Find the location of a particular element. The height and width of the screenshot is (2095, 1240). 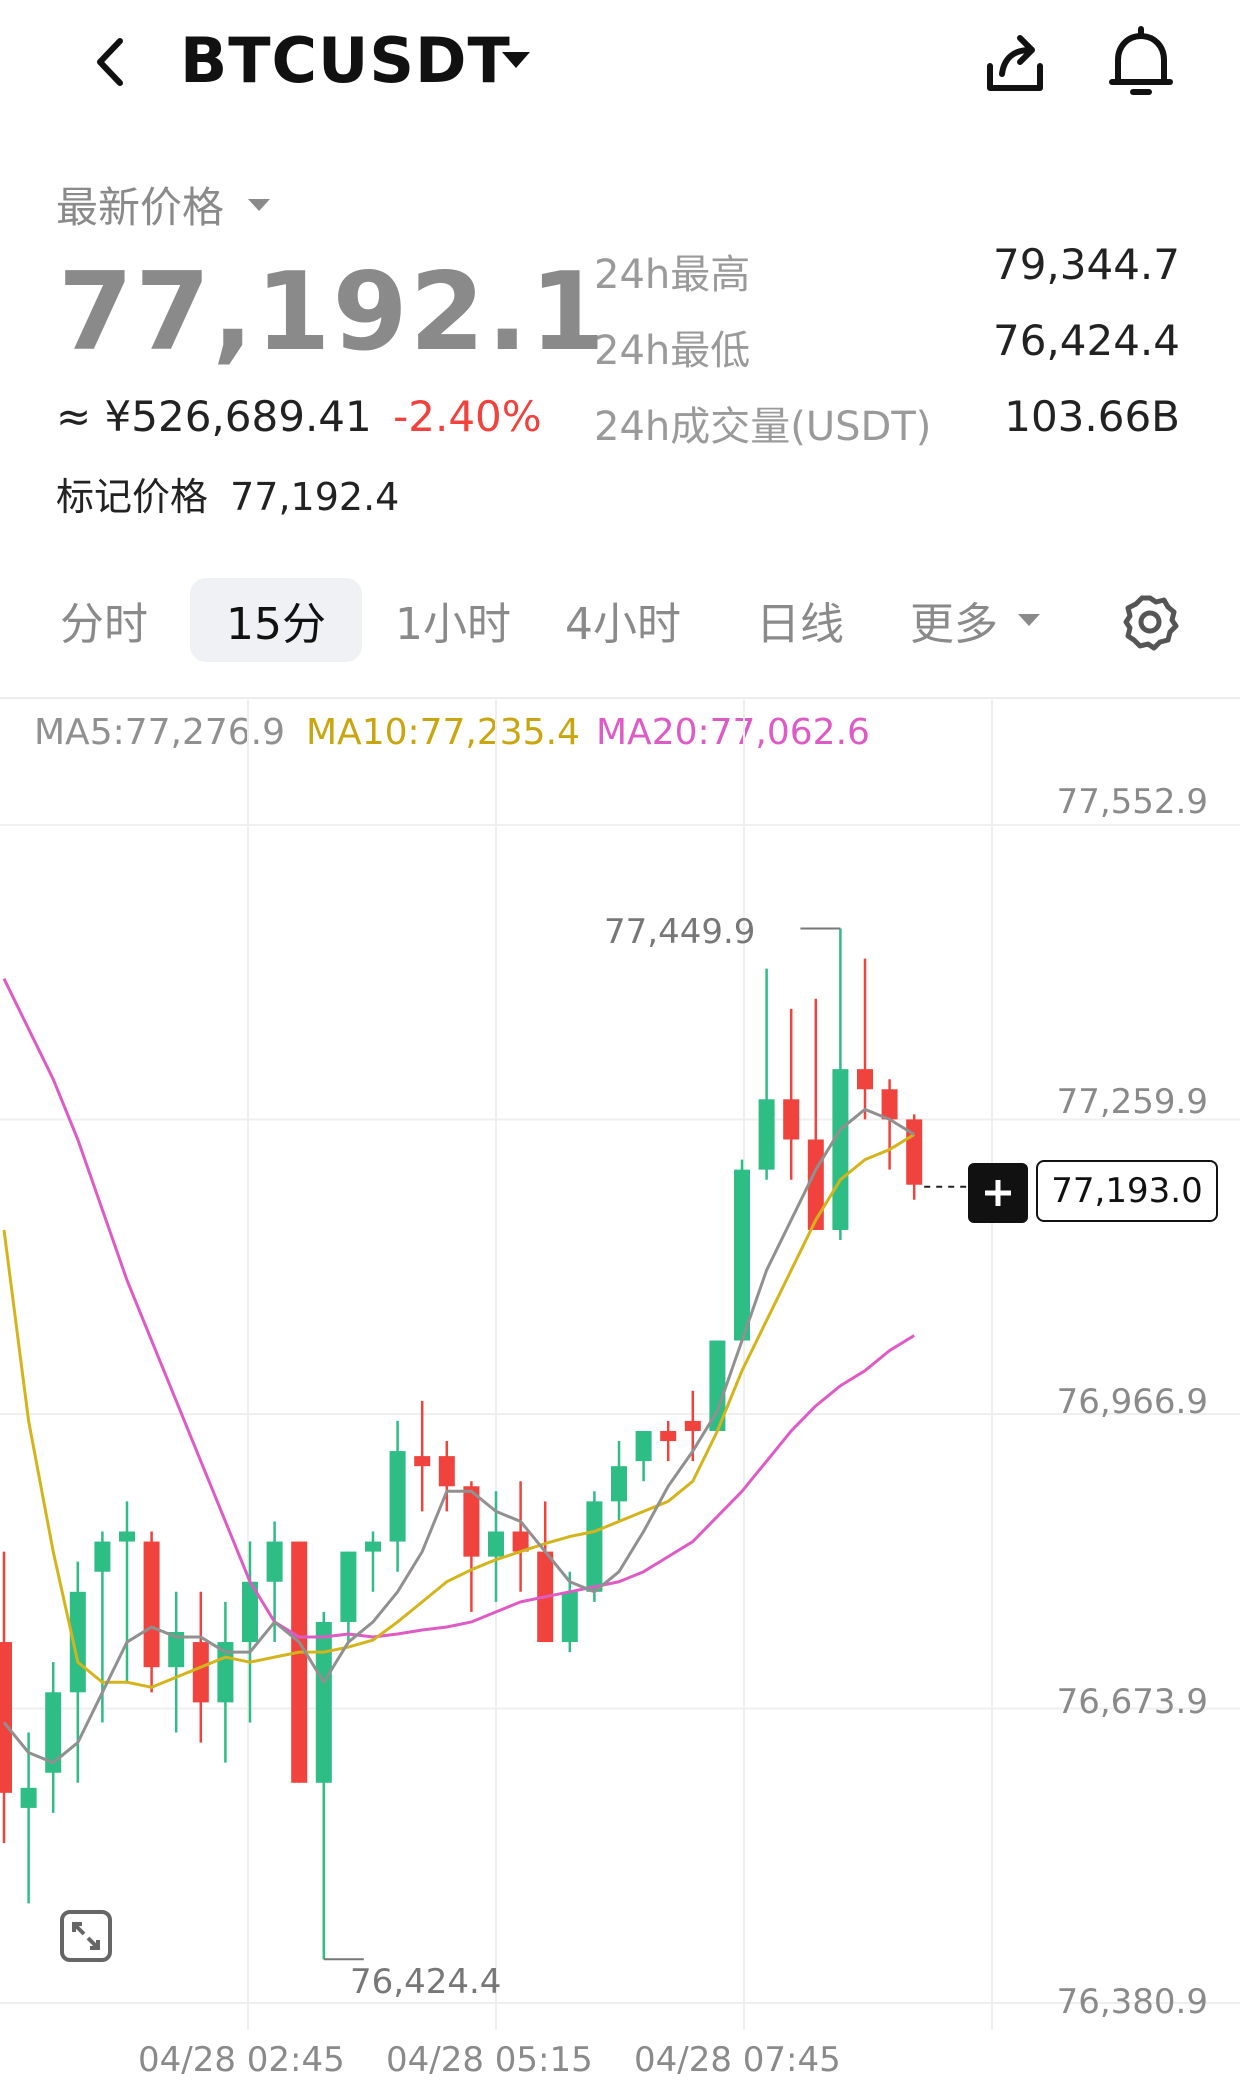

price-type-selector: 最新价格 is located at coordinates (164, 204).